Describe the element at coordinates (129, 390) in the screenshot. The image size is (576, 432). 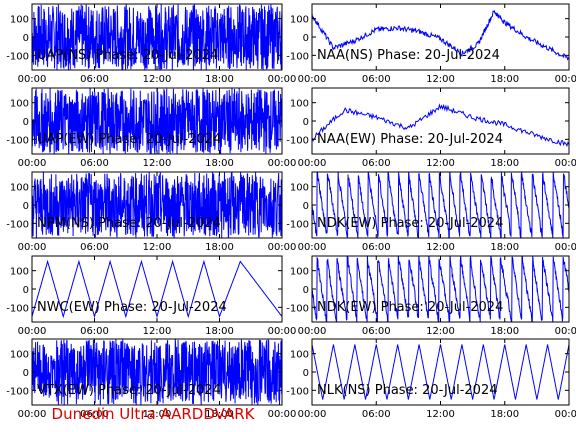
I see `panel-title: VTX(EW) Phase: 20-Jul-2024` at that location.